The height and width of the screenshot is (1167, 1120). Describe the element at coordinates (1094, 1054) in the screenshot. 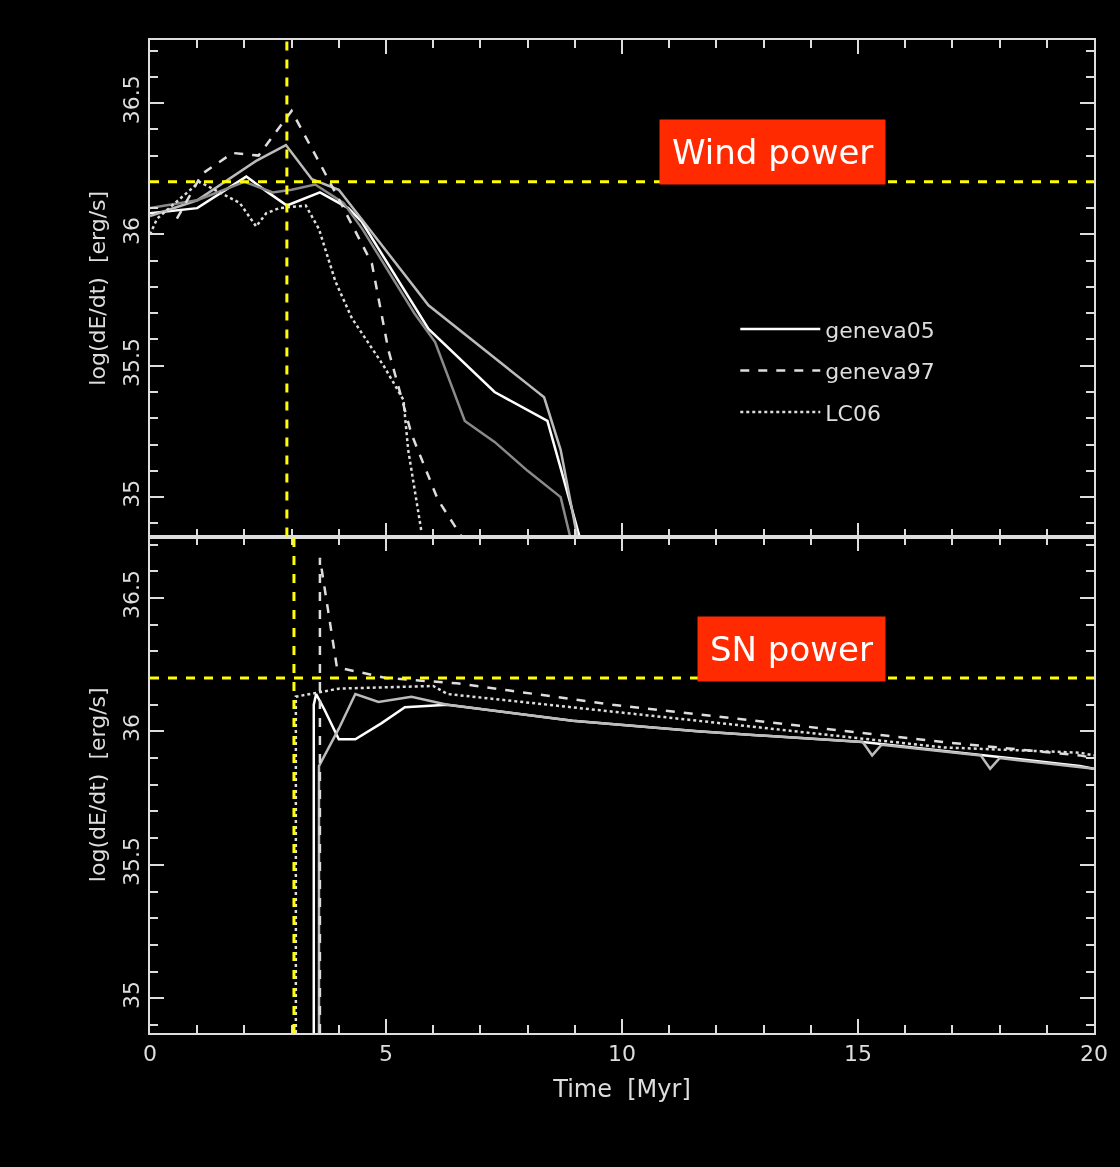

I see `x-tick-label: 20` at that location.